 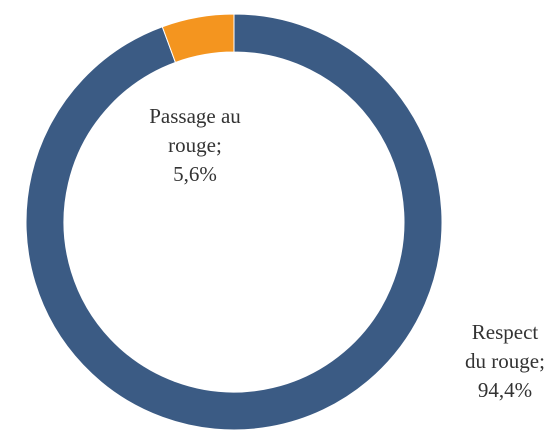 I want to click on category-label: Respect du rouge;, so click(x=505, y=346).